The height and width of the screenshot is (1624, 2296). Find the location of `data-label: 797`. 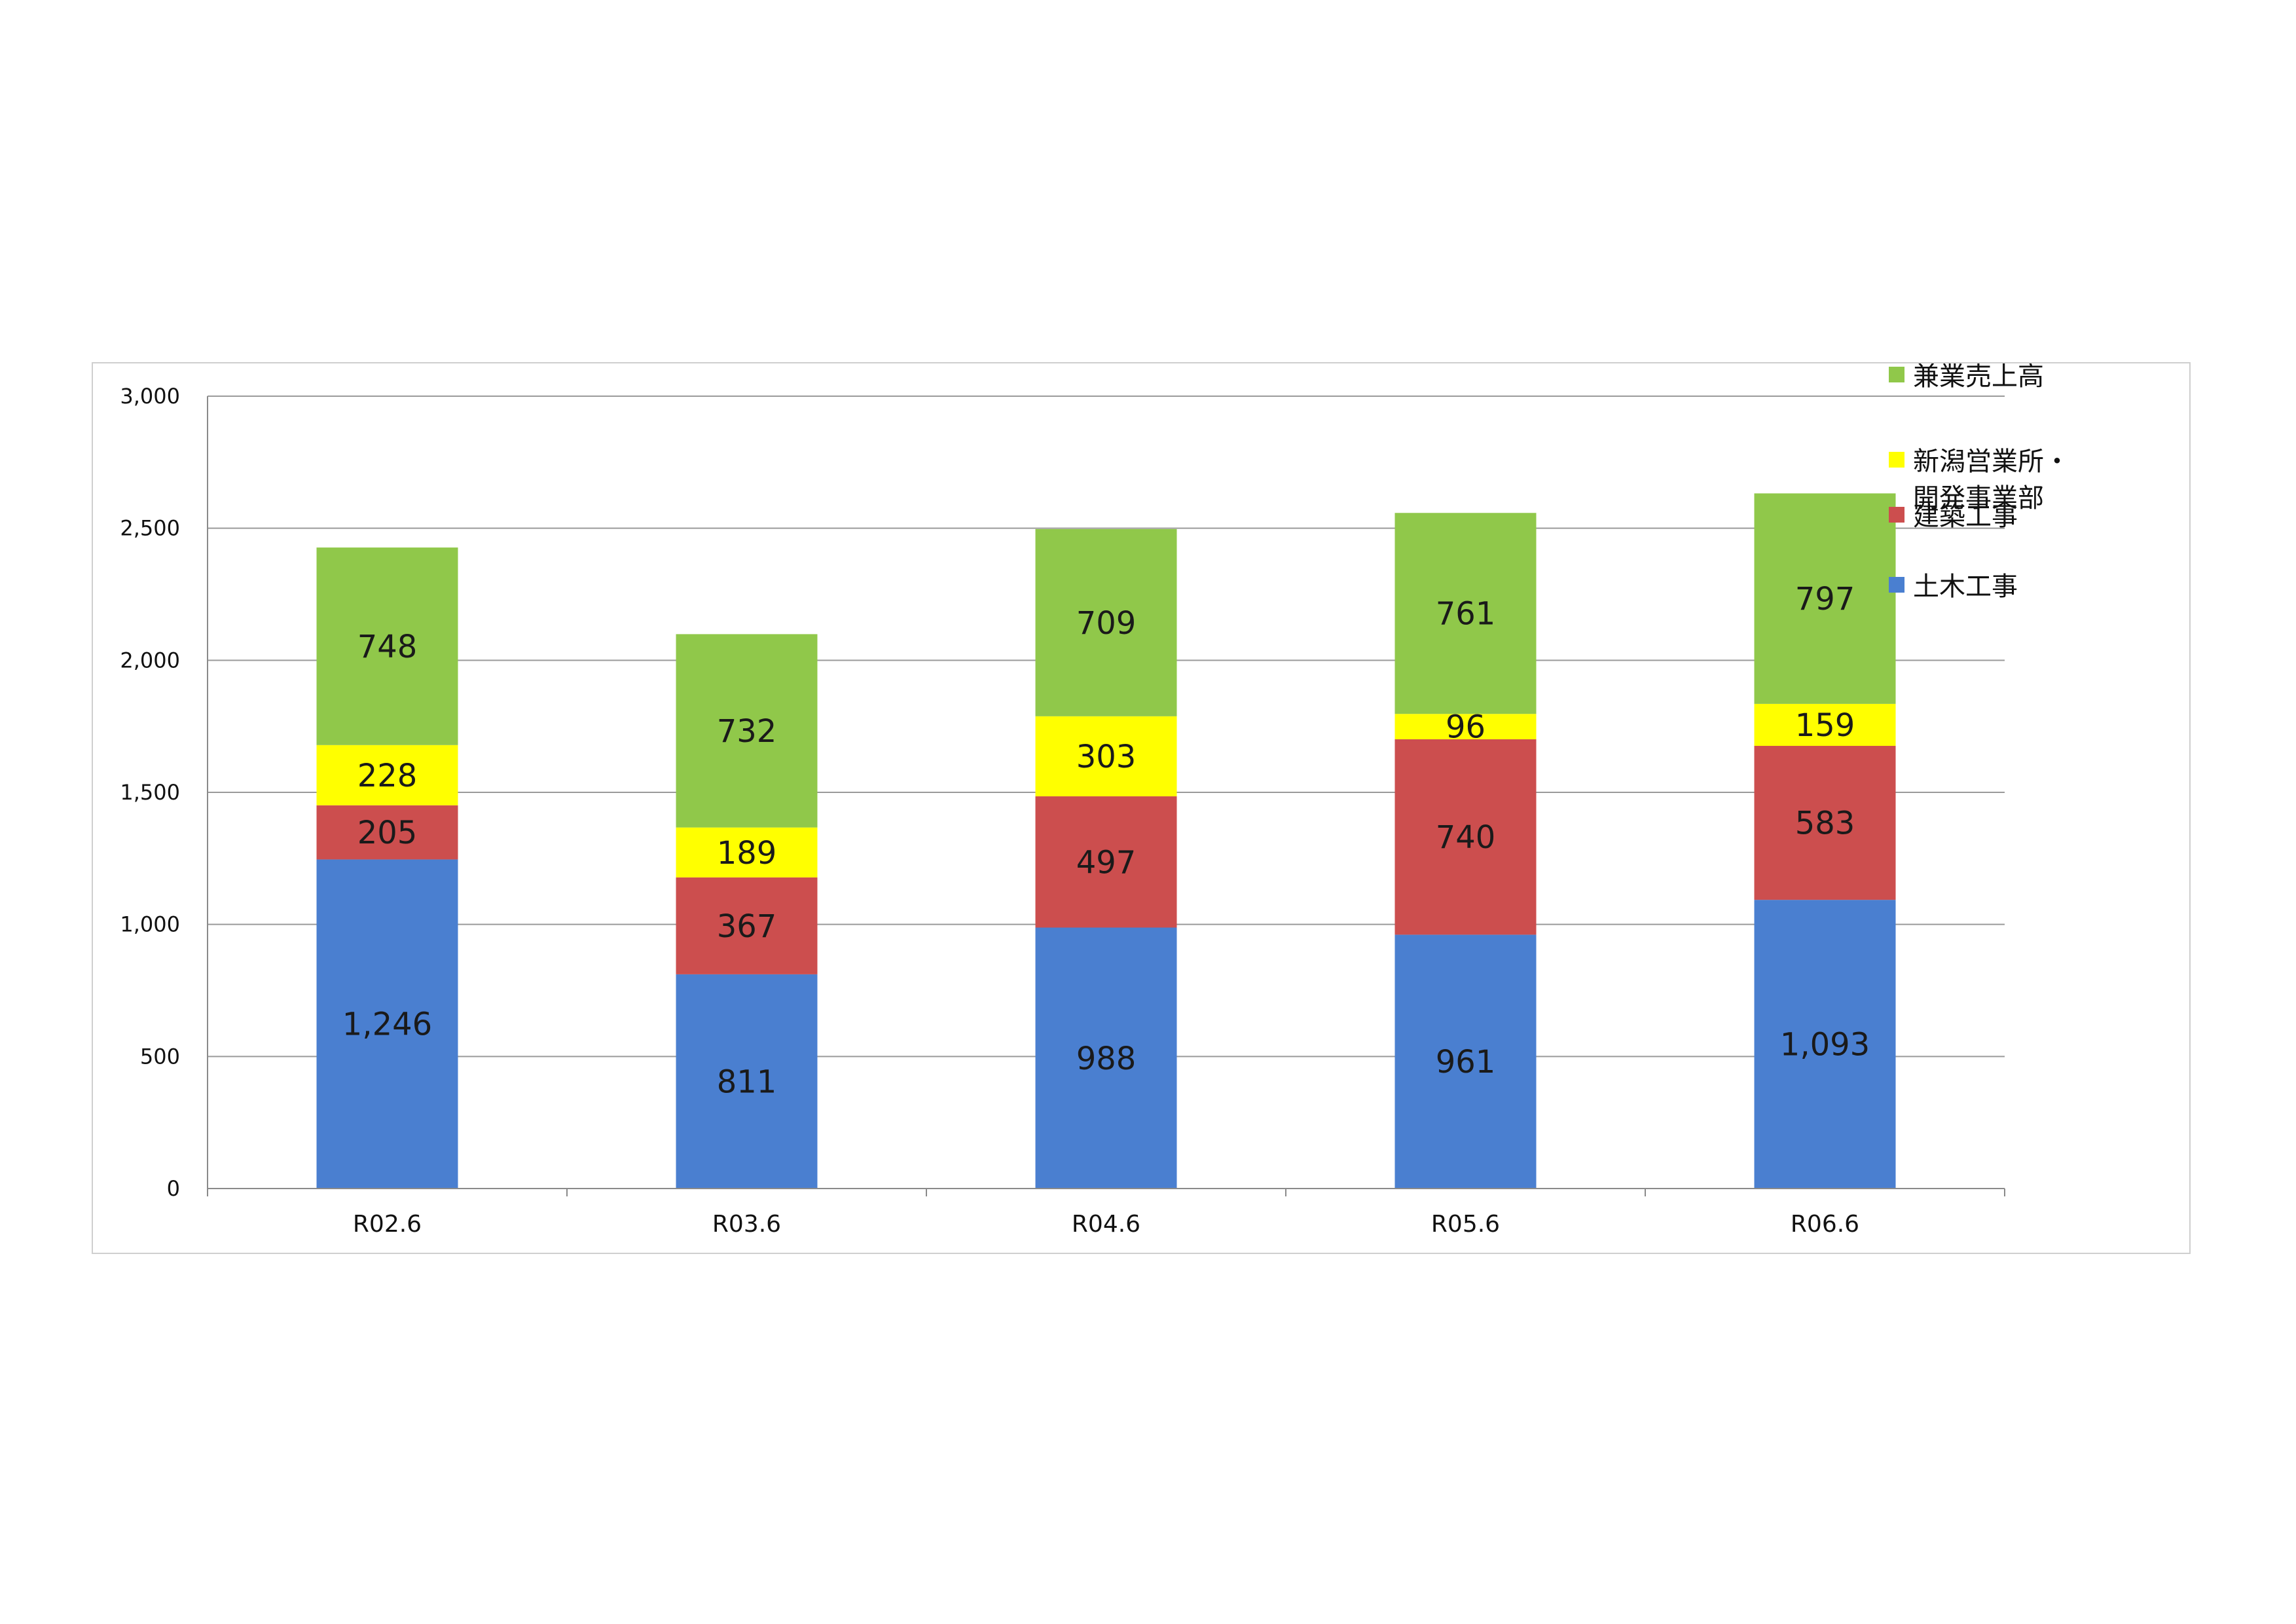

data-label: 797 is located at coordinates (1825, 599).